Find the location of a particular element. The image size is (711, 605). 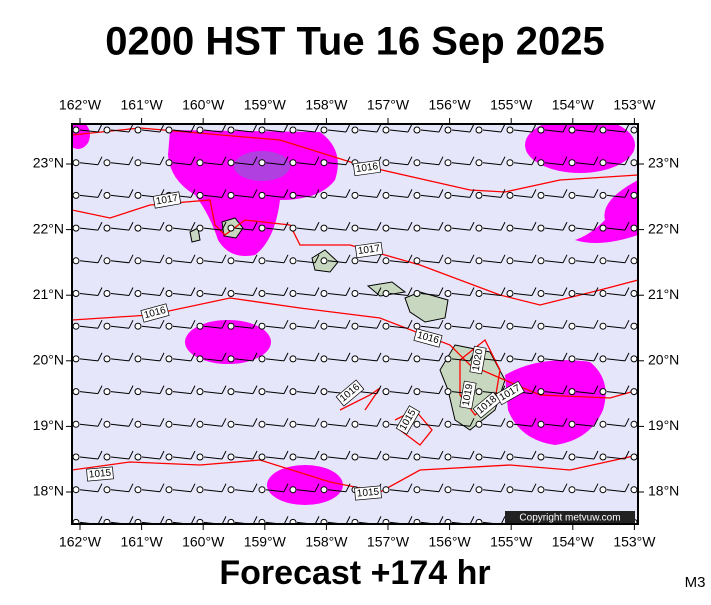

model-label: M3 is located at coordinates (695, 582).